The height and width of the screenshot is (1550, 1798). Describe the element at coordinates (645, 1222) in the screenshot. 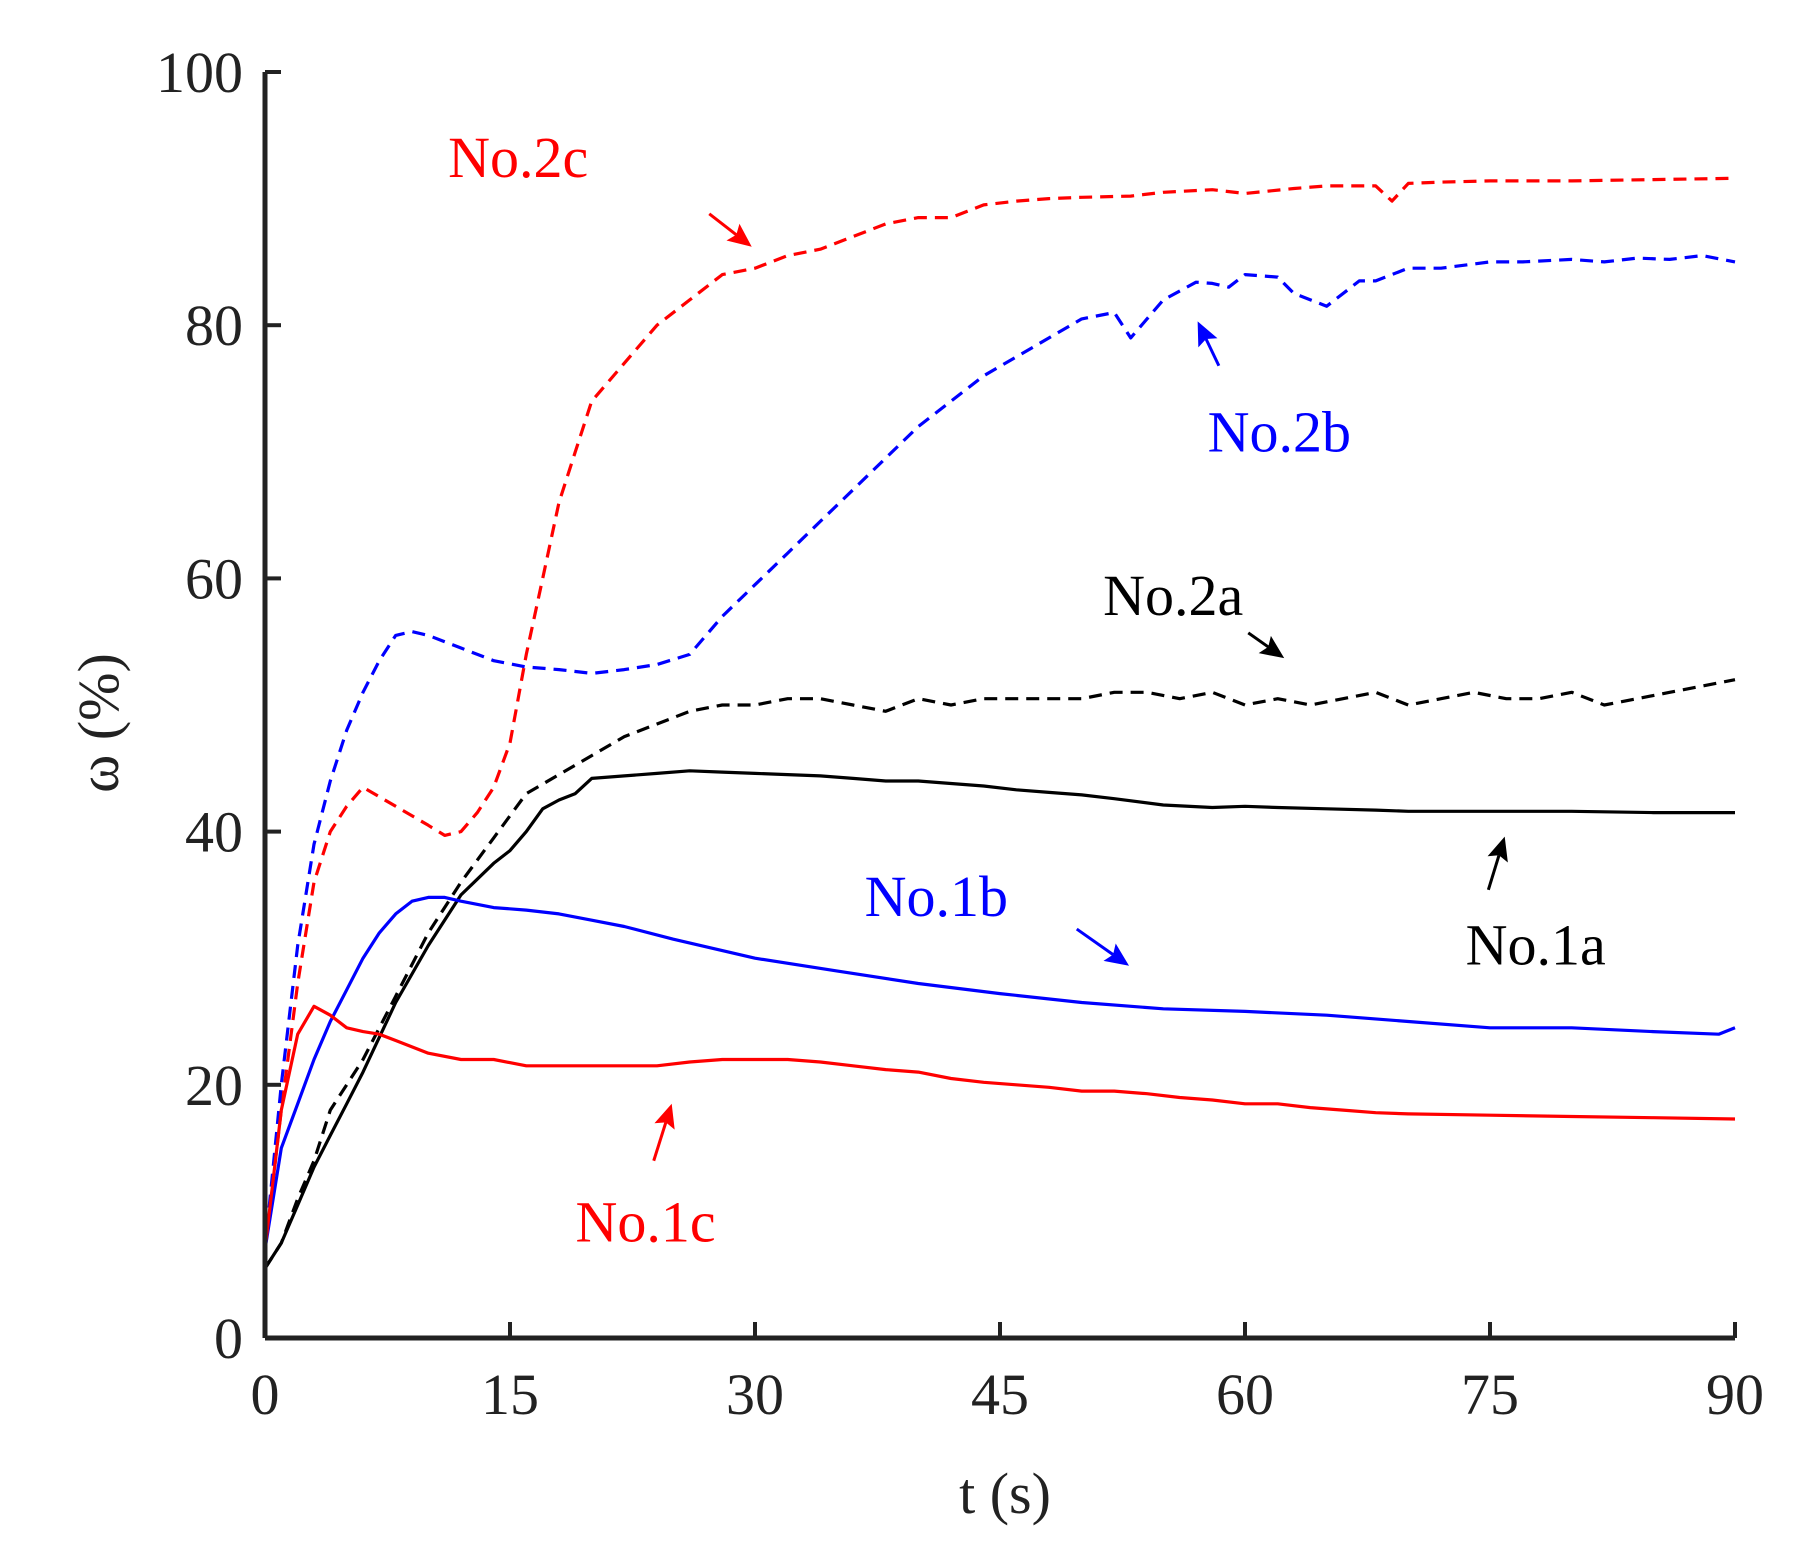

I see `series-label-no1c: No.1c` at that location.